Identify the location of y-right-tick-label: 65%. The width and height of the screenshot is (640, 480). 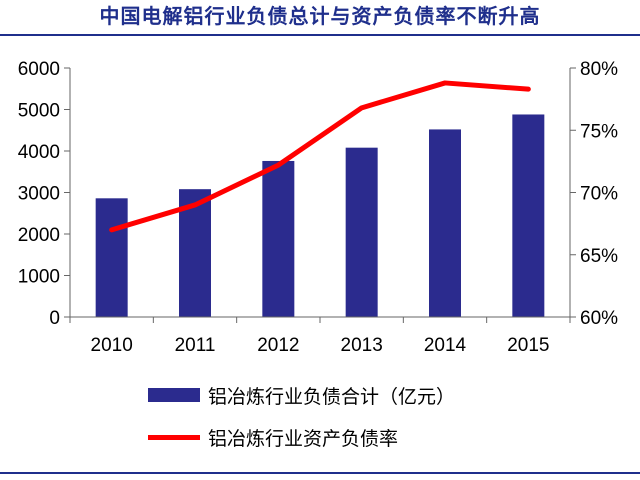
(599, 256).